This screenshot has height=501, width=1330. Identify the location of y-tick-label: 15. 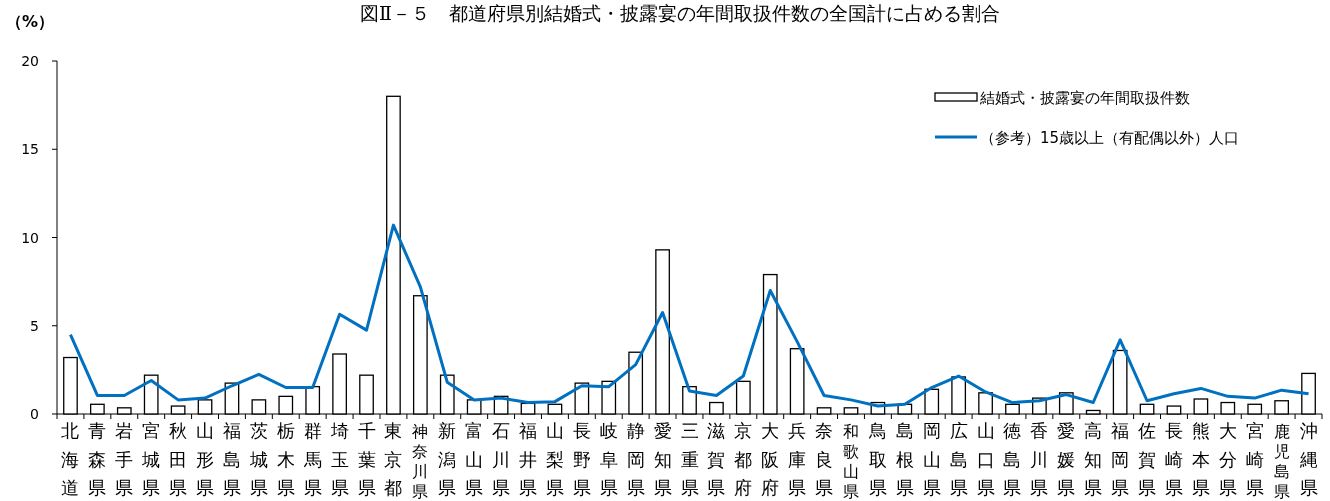
(30, 149).